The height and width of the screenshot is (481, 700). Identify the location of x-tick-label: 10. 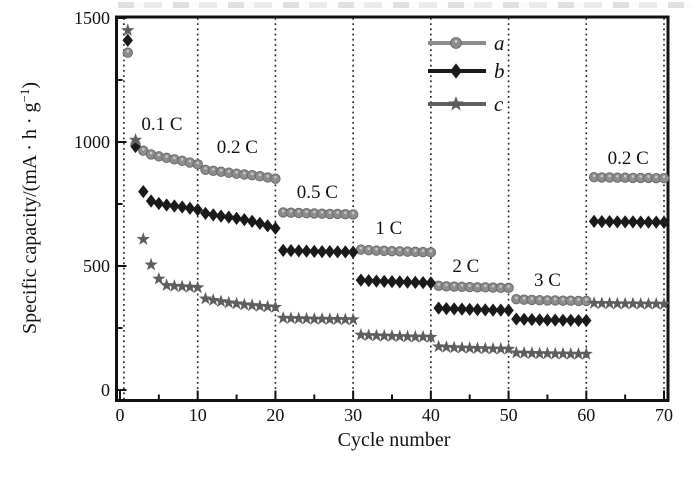
(198, 415).